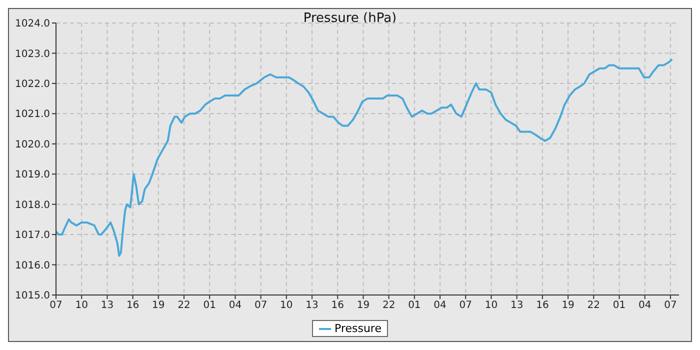 The image size is (700, 350). Describe the element at coordinates (350, 18) in the screenshot. I see `chart-title: Pressure (hPa)` at that location.